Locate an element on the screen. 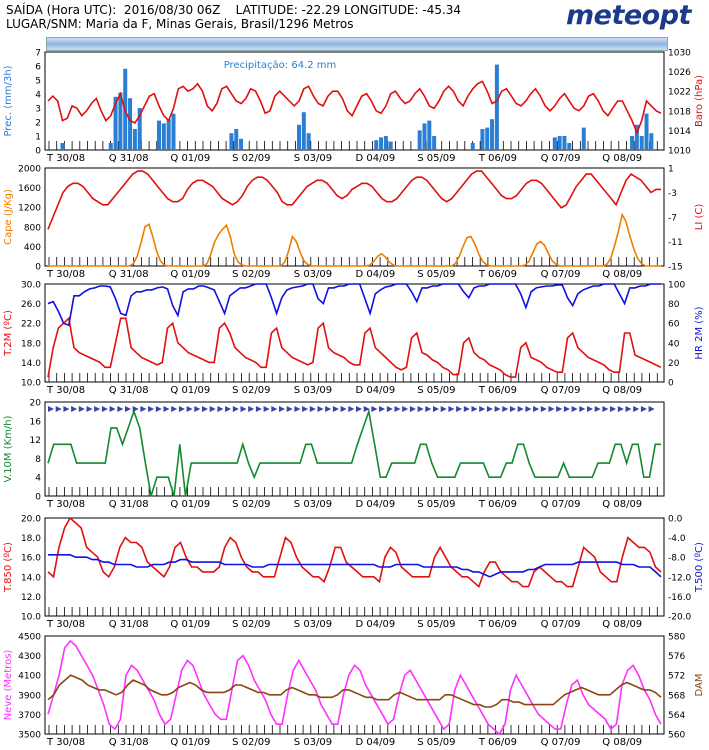  right-tick-label: -4.0 is located at coordinates (677, 539).